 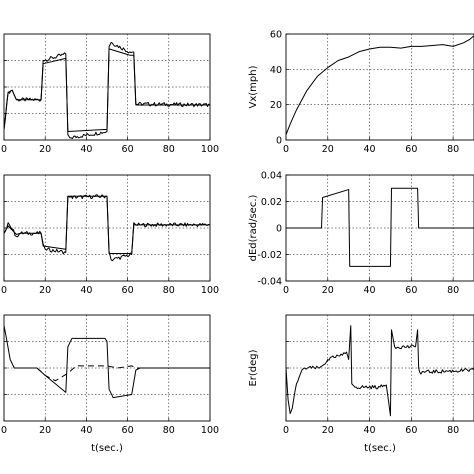 What do you see at coordinates (271, 202) in the screenshot?
I see `y-tick-label: 0.02` at bounding box center [271, 202].